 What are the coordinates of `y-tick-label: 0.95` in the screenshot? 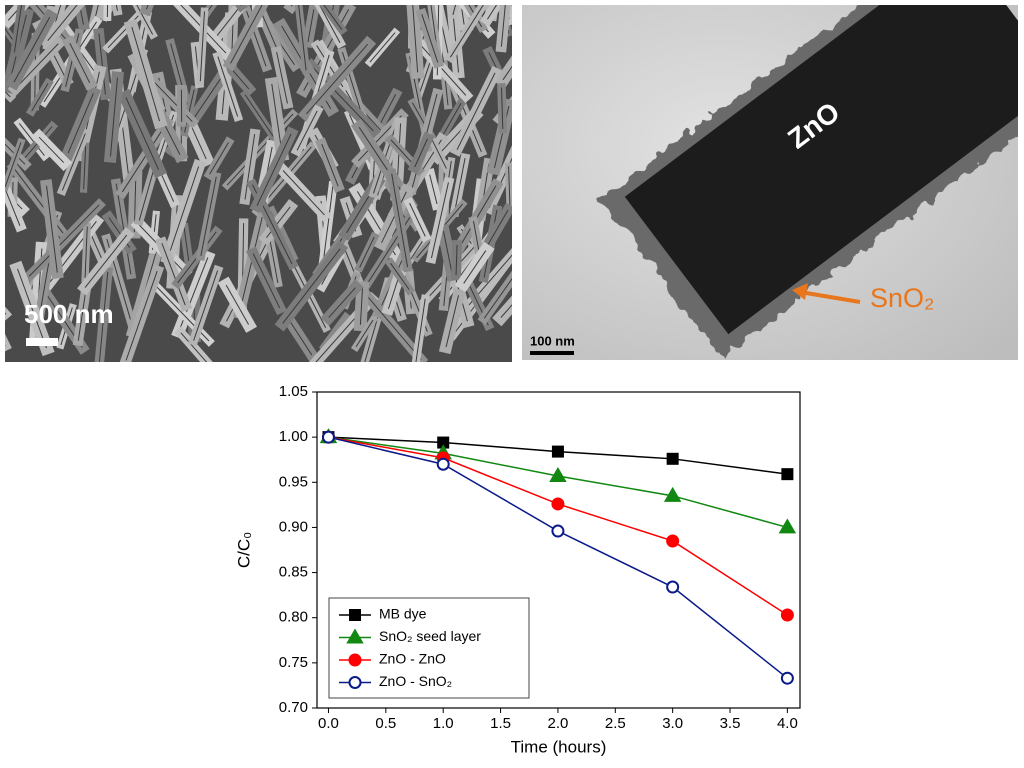 It's located at (293, 481).